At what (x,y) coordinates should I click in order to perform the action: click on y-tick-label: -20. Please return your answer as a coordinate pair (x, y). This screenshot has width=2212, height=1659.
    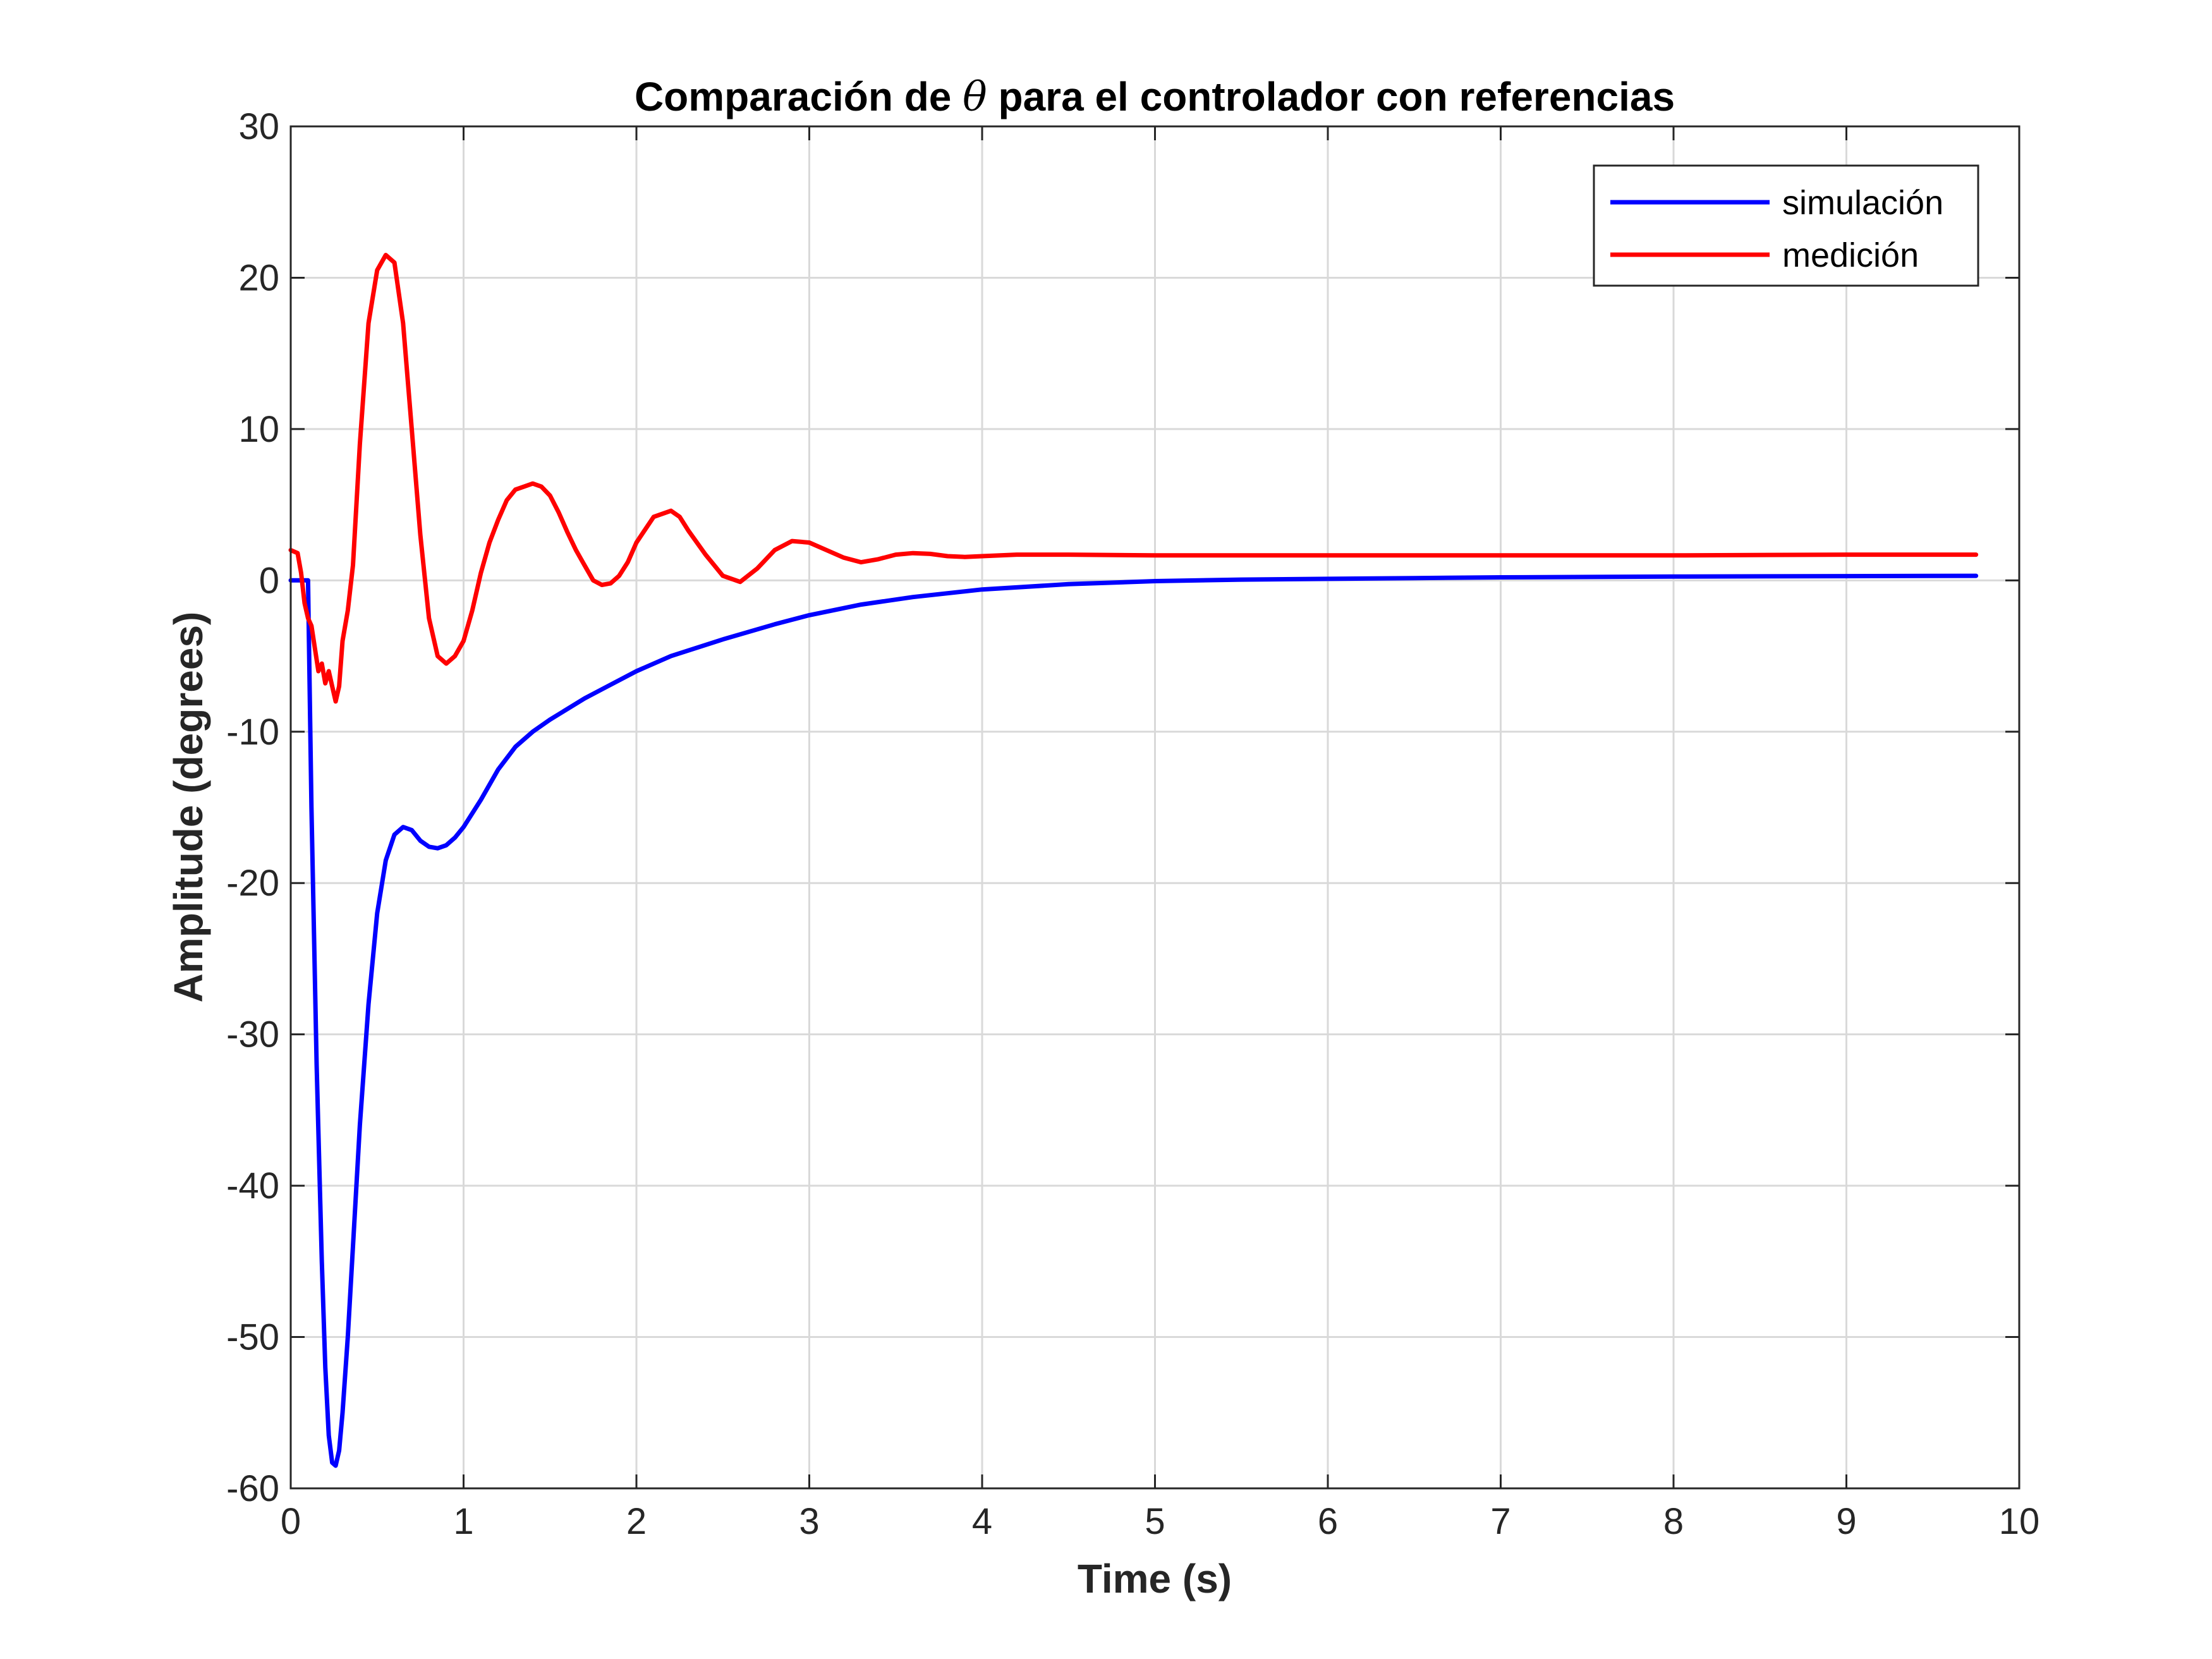
    Looking at the image, I should click on (252, 884).